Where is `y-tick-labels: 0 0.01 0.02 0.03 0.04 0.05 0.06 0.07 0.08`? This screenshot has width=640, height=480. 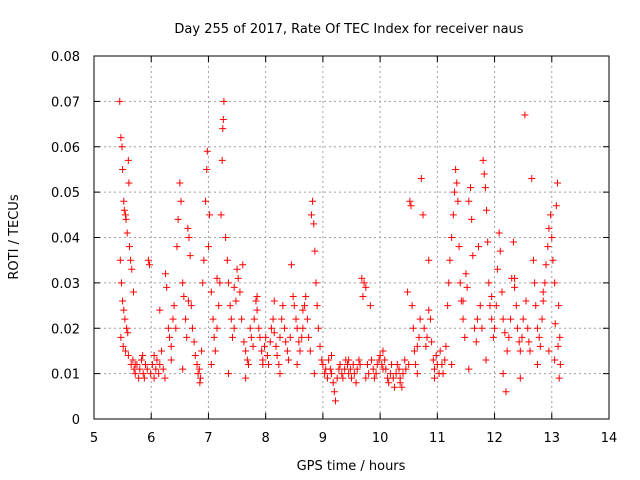
y-tick-labels: 0 0.01 0.02 0.03 0.04 0.05 0.06 0.07 0.08 is located at coordinates (65, 239).